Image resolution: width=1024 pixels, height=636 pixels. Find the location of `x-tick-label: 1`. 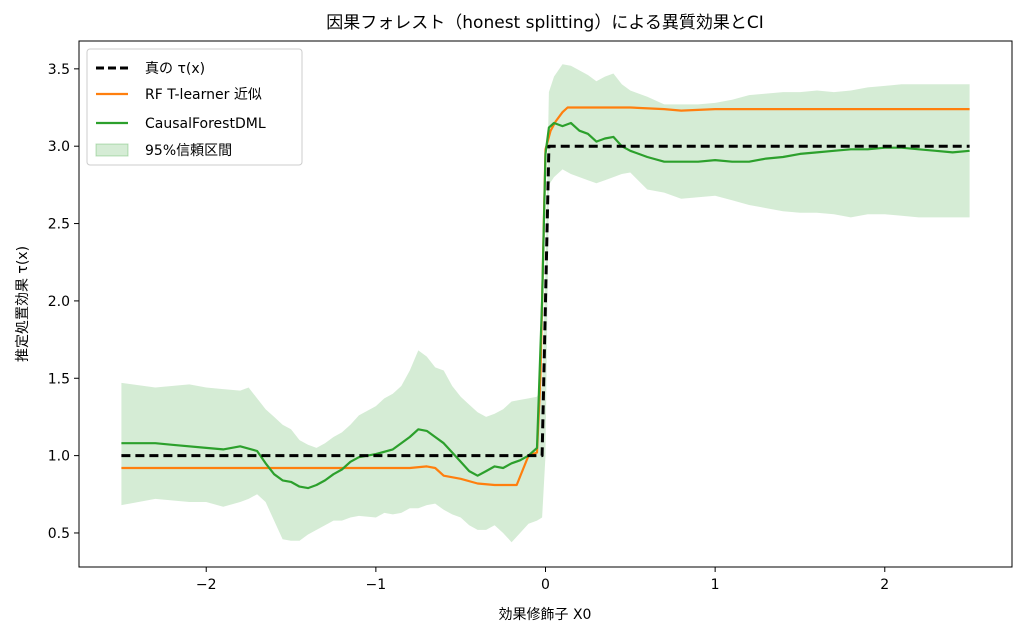

x-tick-label: 1 is located at coordinates (715, 585).